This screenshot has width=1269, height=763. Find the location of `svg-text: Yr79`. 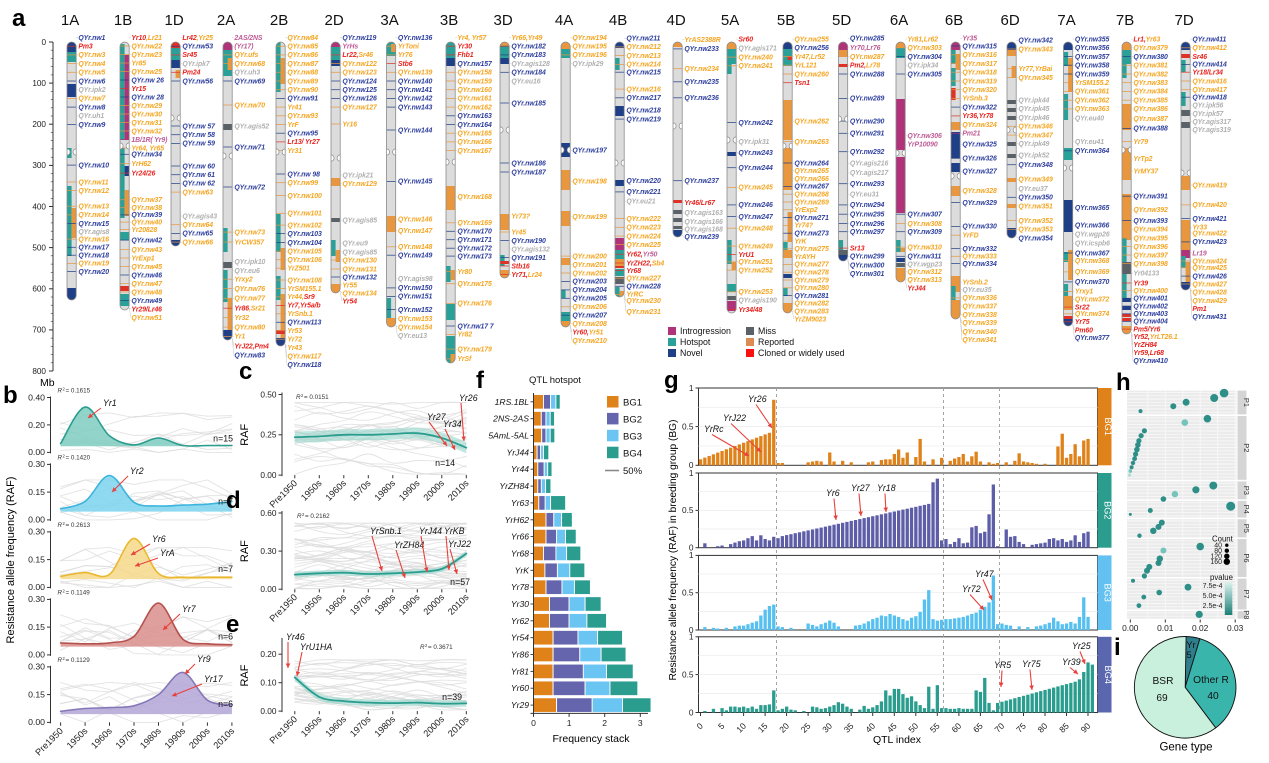

svg-text: Yr79 is located at coordinates (1140, 142).